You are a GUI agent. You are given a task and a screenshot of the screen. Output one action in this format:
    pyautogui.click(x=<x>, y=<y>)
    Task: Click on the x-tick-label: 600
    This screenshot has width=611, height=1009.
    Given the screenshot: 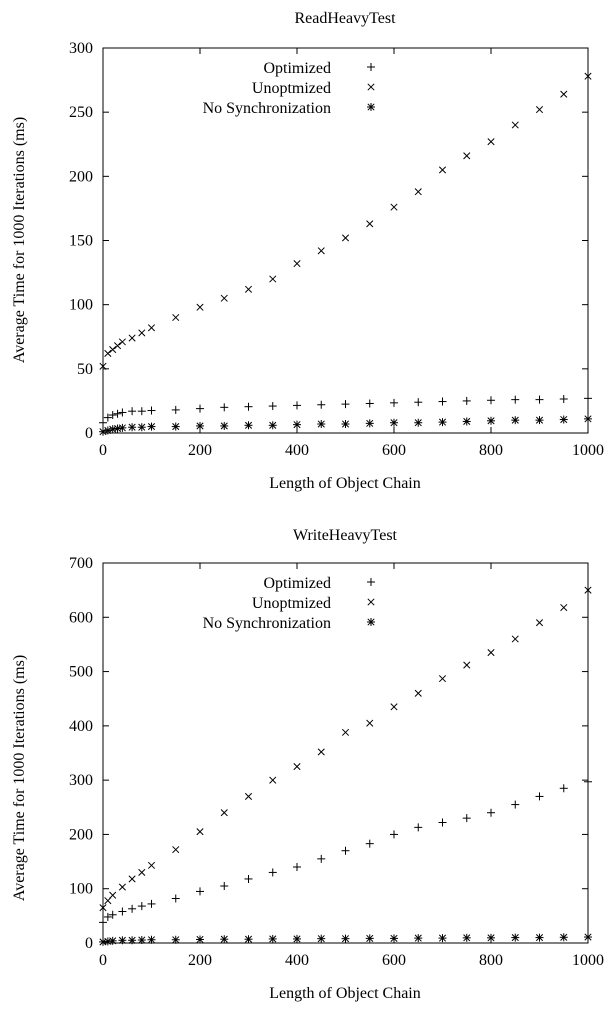 What is the action you would take?
    pyautogui.click(x=394, y=960)
    